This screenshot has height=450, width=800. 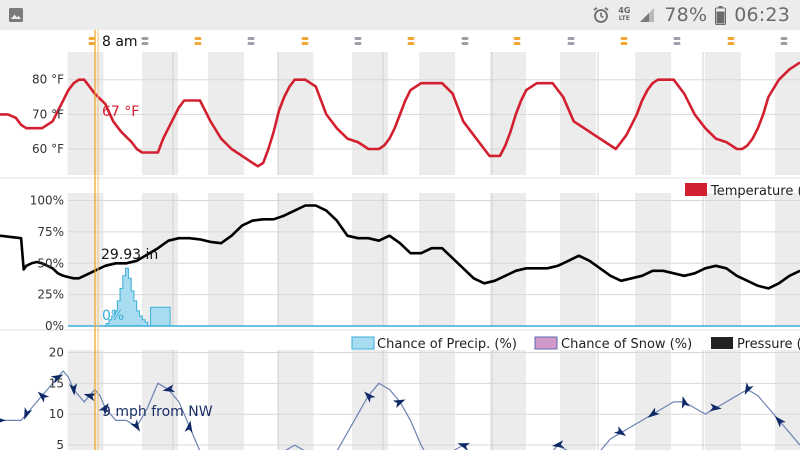 What do you see at coordinates (50, 232) in the screenshot?
I see `percent-tick-label: 75%` at bounding box center [50, 232].